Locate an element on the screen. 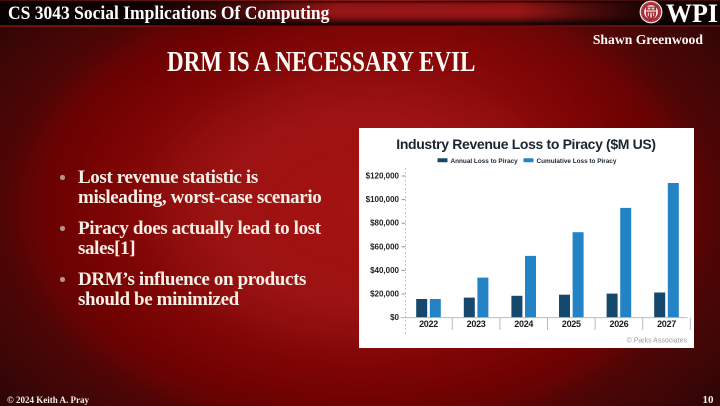 The image size is (720, 406). svg-text: $0 is located at coordinates (394, 317).